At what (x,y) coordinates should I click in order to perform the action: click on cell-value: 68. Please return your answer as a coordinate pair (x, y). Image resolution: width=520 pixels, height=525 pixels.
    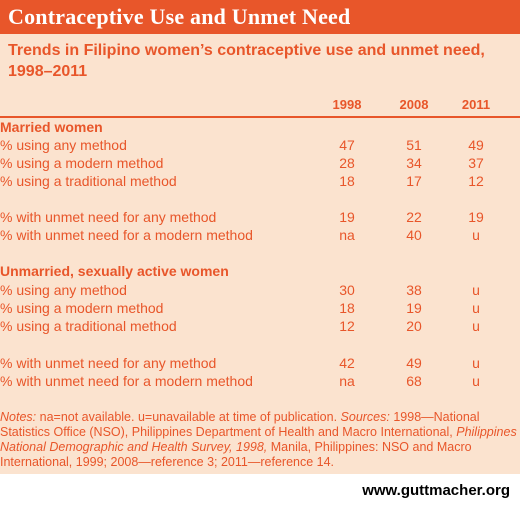
    Looking at the image, I should click on (414, 381).